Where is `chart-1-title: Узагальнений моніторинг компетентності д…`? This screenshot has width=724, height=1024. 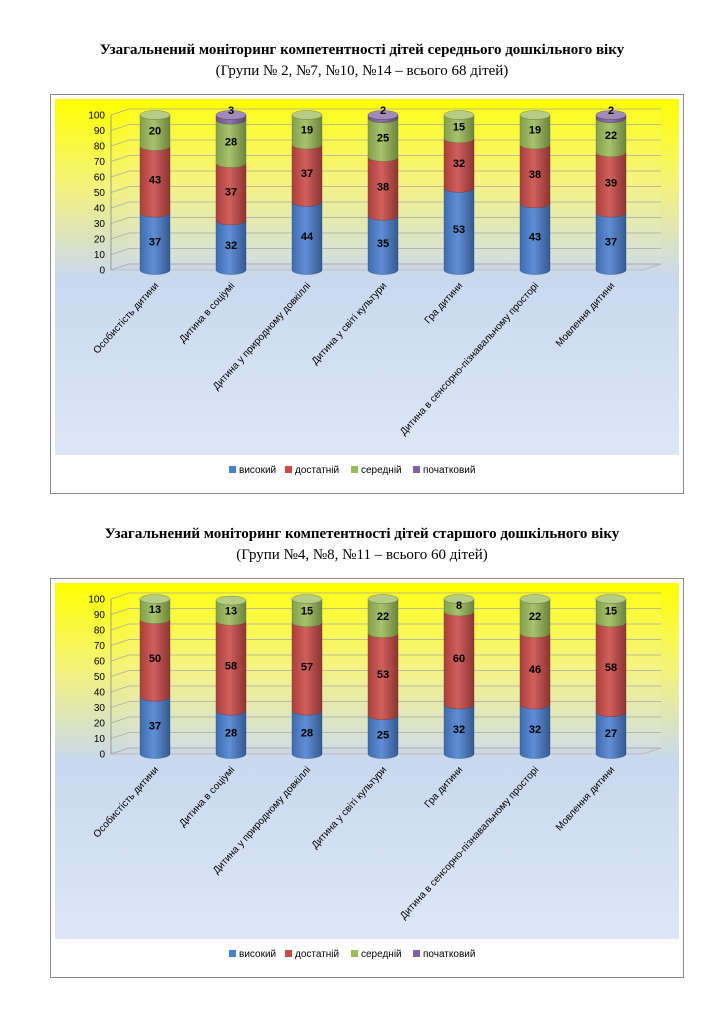 chart-1-title: Узагальнений моніторинг компетентності д… is located at coordinates (362, 50).